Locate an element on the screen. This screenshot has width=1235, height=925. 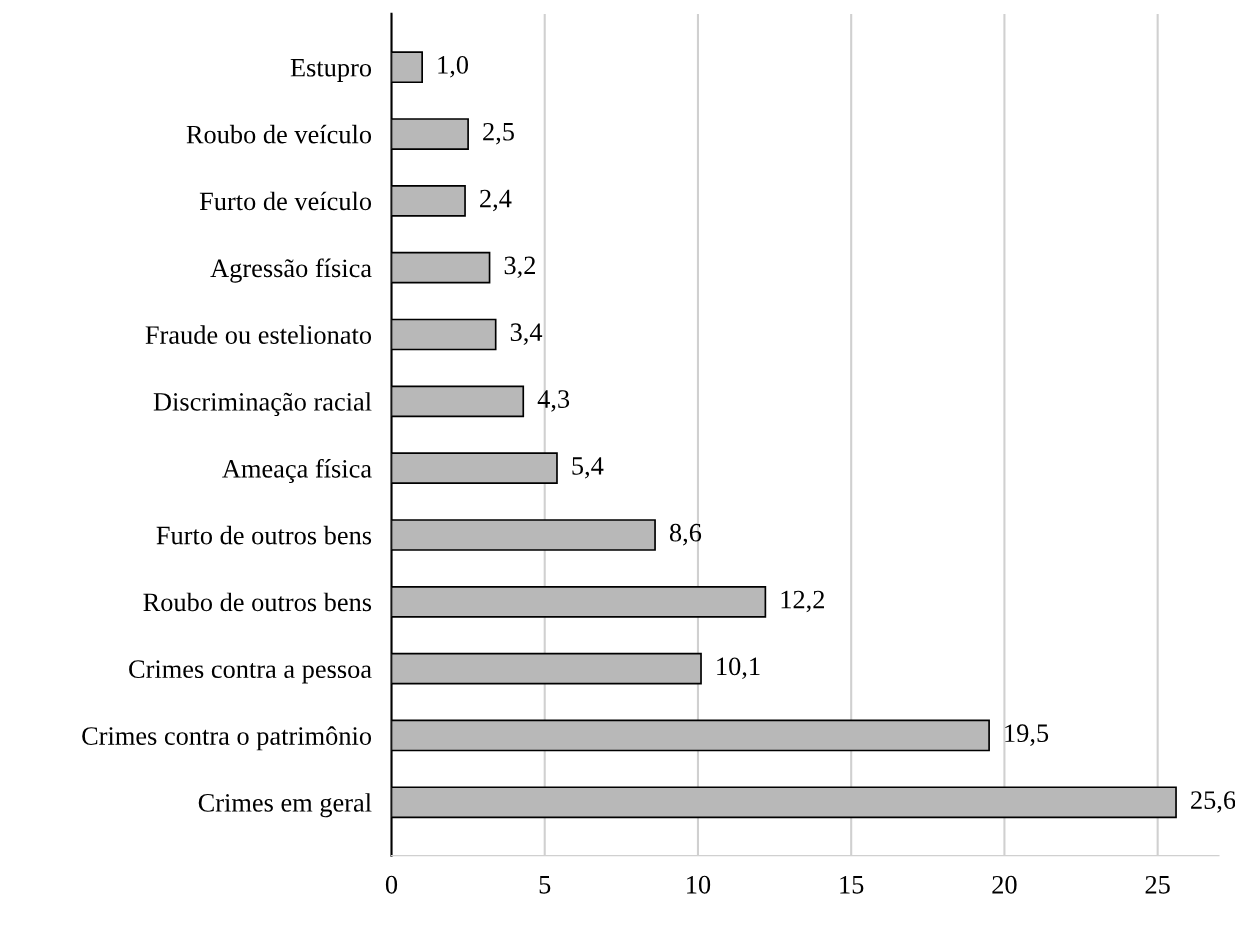
y-tick-label: Crimes contra a pessoa is located at coordinates (250, 672).